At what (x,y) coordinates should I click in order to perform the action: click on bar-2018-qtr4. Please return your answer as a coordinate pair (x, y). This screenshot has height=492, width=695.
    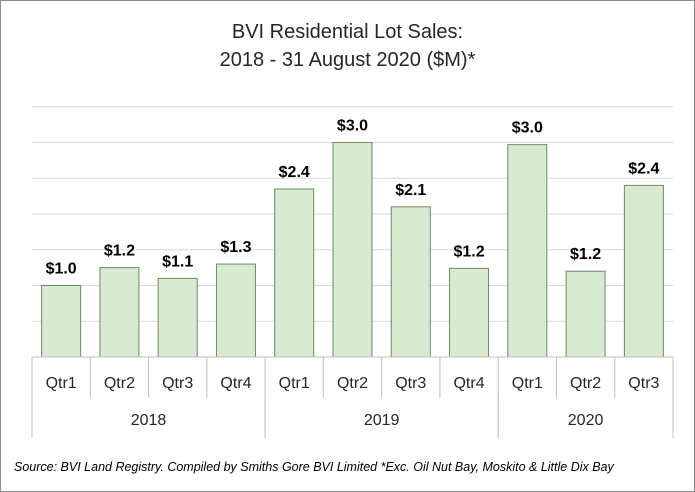
    Looking at the image, I should click on (235, 310).